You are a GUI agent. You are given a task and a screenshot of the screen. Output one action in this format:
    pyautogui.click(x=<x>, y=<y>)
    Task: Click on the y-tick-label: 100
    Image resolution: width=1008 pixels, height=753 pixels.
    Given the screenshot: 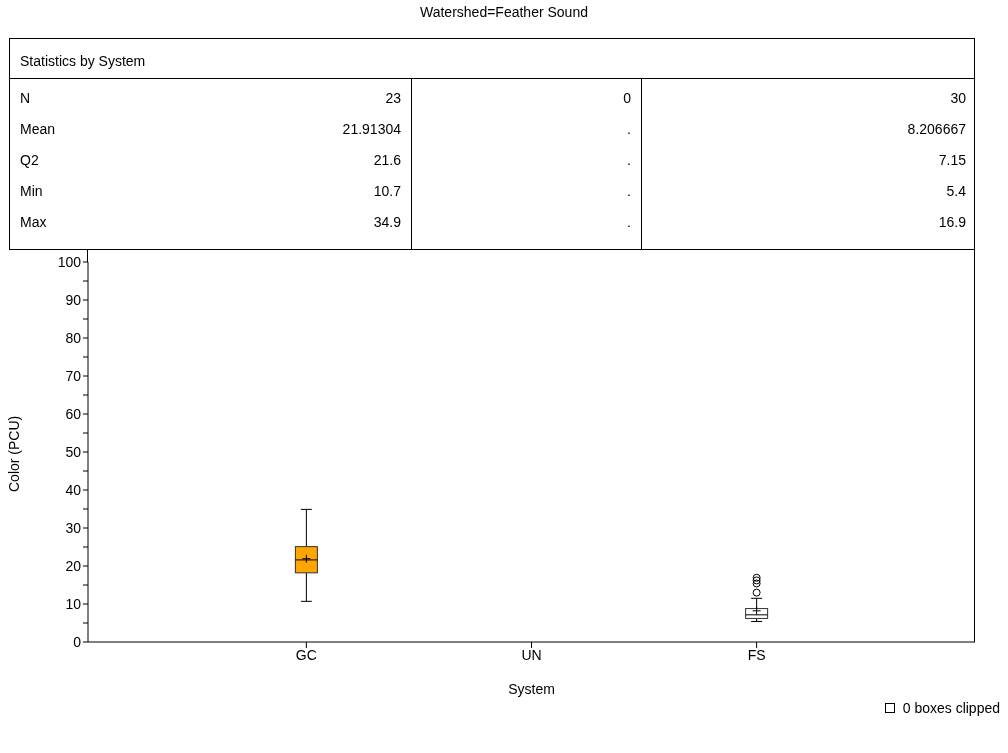 What is the action you would take?
    pyautogui.click(x=69, y=261)
    